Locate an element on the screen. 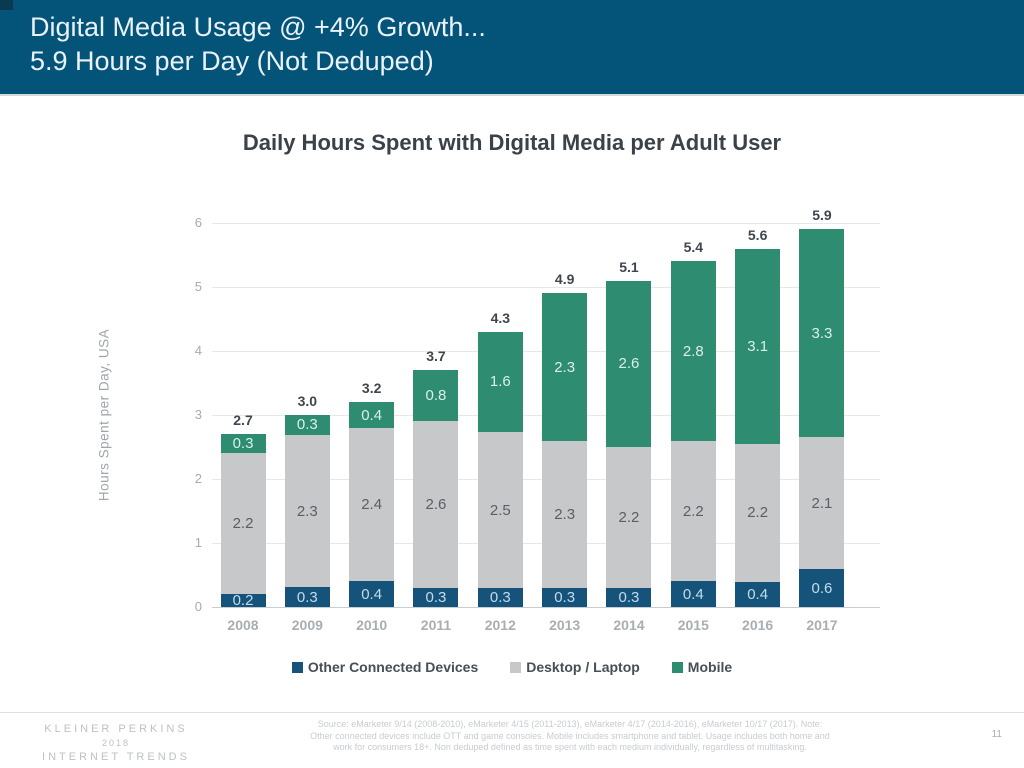 The width and height of the screenshot is (1024, 768). bar-segment: 3.1 is located at coordinates (758, 346).